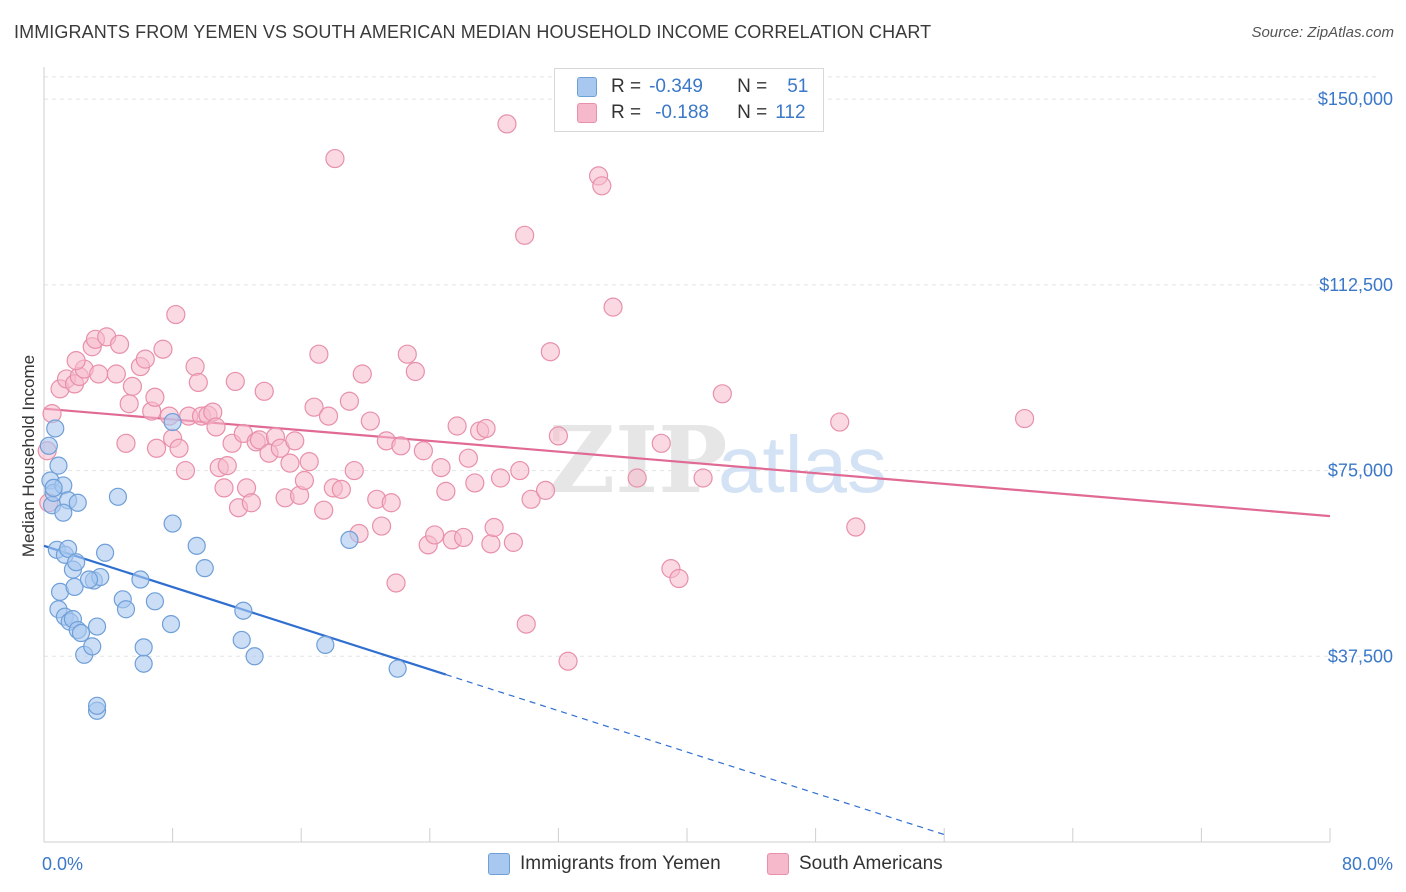 The width and height of the screenshot is (1406, 892). Describe the element at coordinates (28, 456) in the screenshot. I see `y-axis-label: Median Household Income` at that location.